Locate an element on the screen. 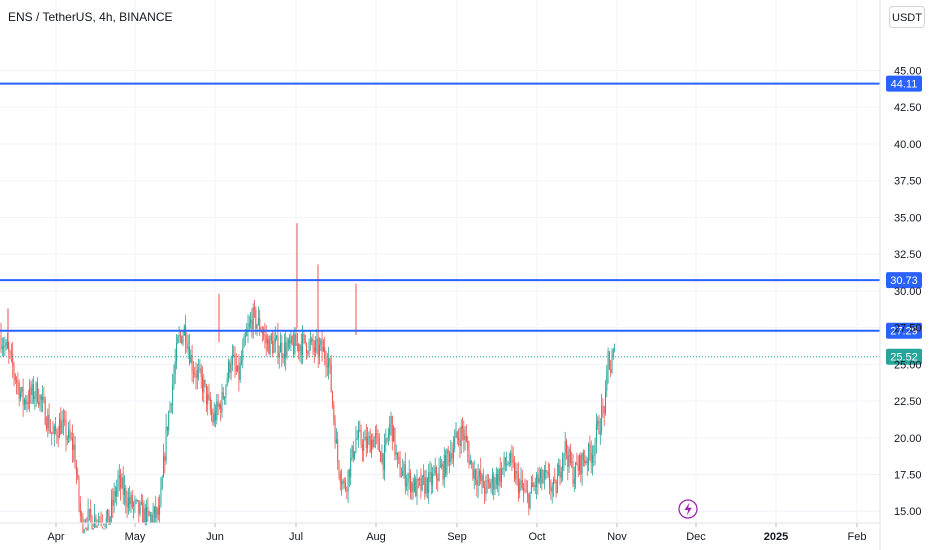 This screenshot has width=932, height=550. lightning-alert-icon is located at coordinates (688, 509).